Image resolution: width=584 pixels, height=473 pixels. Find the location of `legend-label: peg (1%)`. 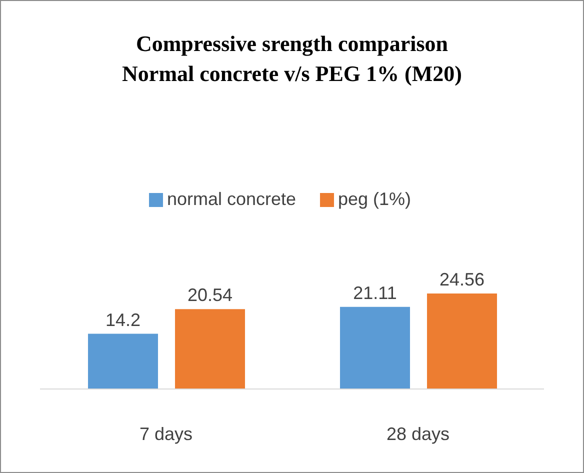

legend-label: peg (1%) is located at coordinates (375, 199).